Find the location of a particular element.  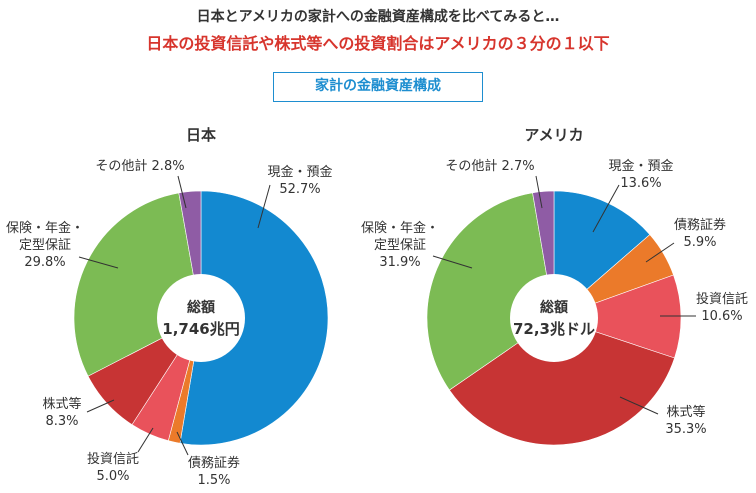

leader-line-1-other is located at coordinates (539, 192).